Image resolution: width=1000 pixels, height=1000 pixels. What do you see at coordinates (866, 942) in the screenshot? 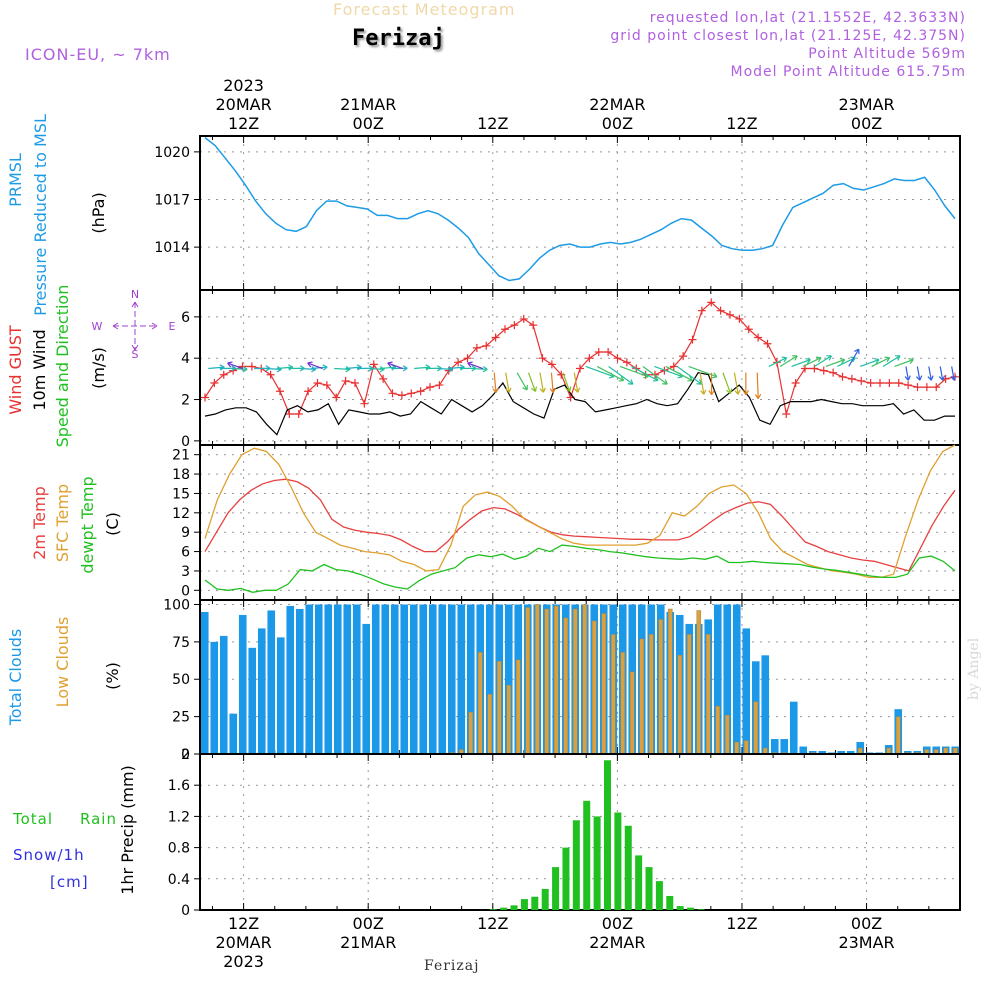
I see `bottom-time-label: 23MAR` at bounding box center [866, 942].